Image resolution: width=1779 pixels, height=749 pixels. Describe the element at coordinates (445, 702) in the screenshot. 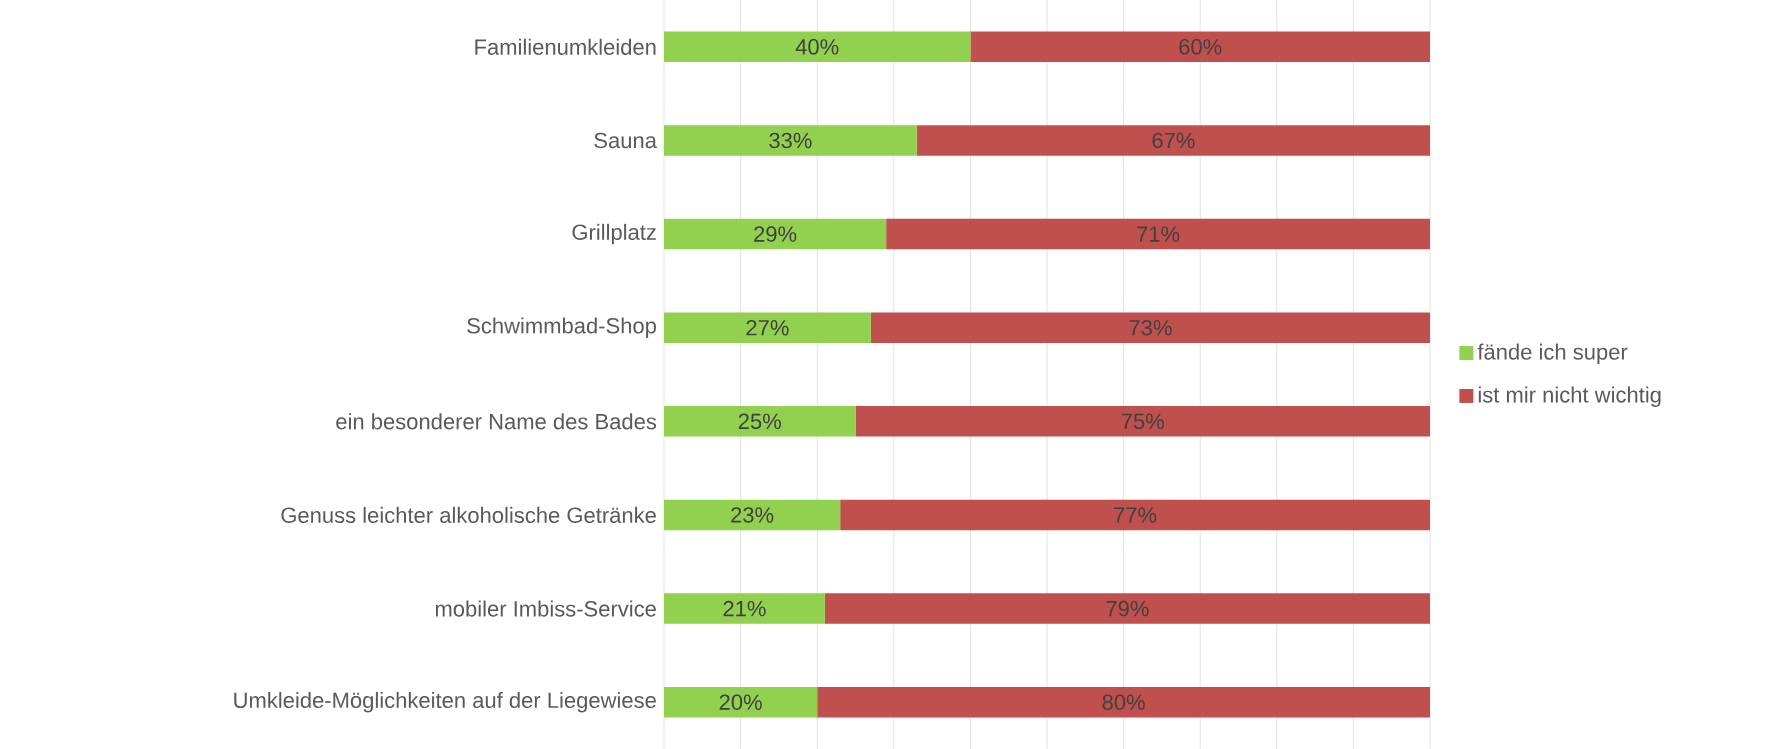

I see `y-tick-label: Umkleide-Möglichkeiten auf der Liegewiese` at that location.